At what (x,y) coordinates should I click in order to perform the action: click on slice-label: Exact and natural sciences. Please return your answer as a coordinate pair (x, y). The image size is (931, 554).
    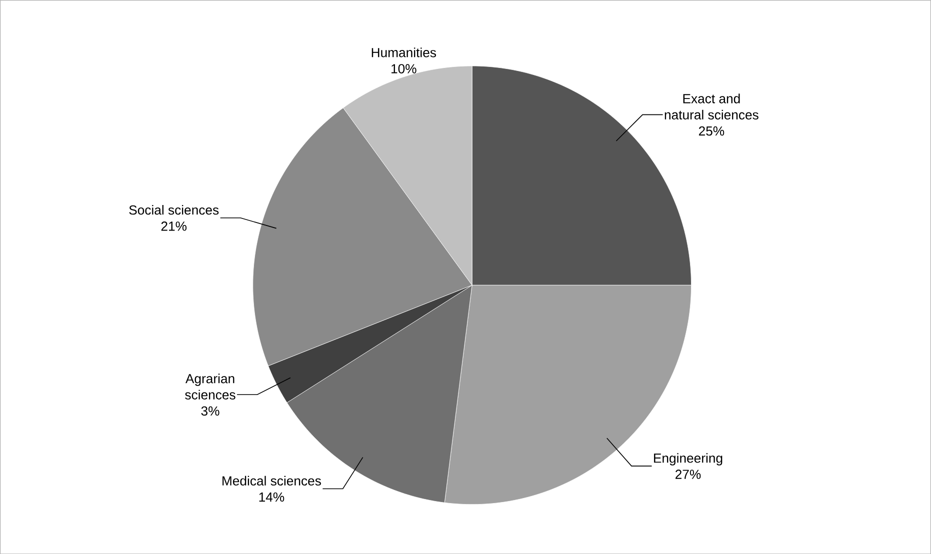
    Looking at the image, I should click on (711, 107).